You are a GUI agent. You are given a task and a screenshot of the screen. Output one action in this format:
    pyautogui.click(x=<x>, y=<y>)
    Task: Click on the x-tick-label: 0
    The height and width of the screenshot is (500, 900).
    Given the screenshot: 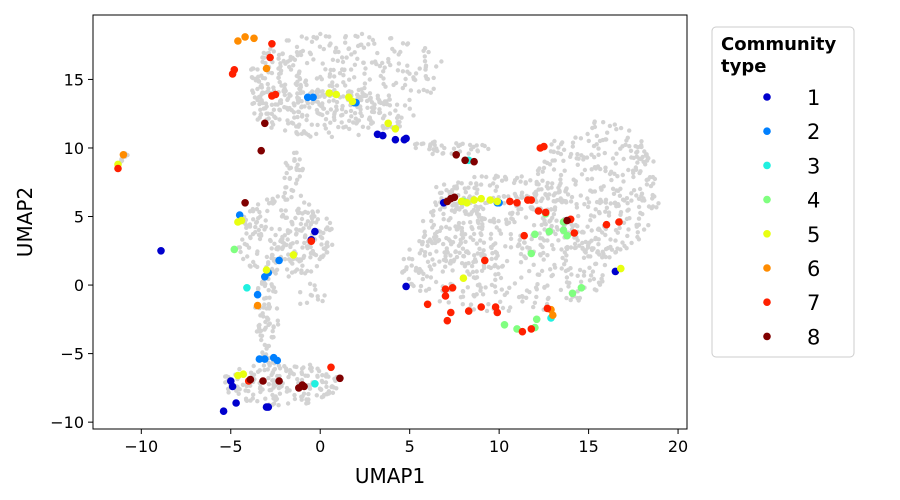 What is the action you would take?
    pyautogui.click(x=320, y=446)
    